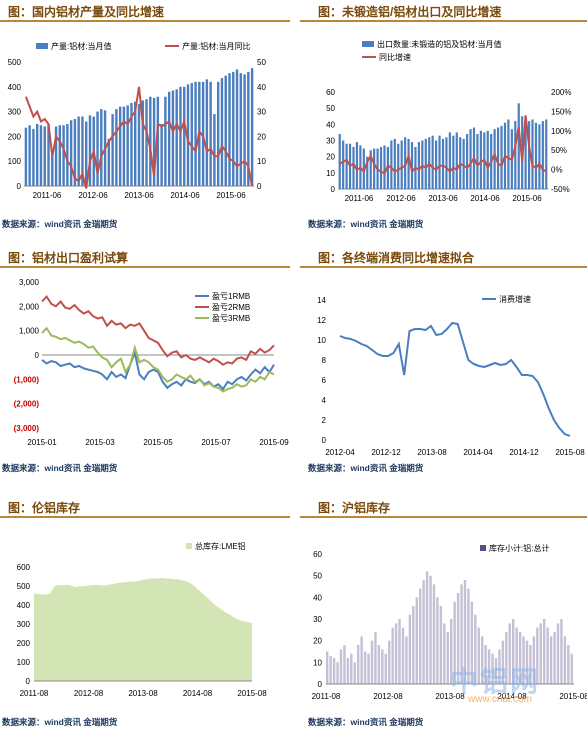 The height and width of the screenshot is (733, 587). Describe the element at coordinates (570, 452) in the screenshot. I see `x-tick-label: 2015-08` at that location.